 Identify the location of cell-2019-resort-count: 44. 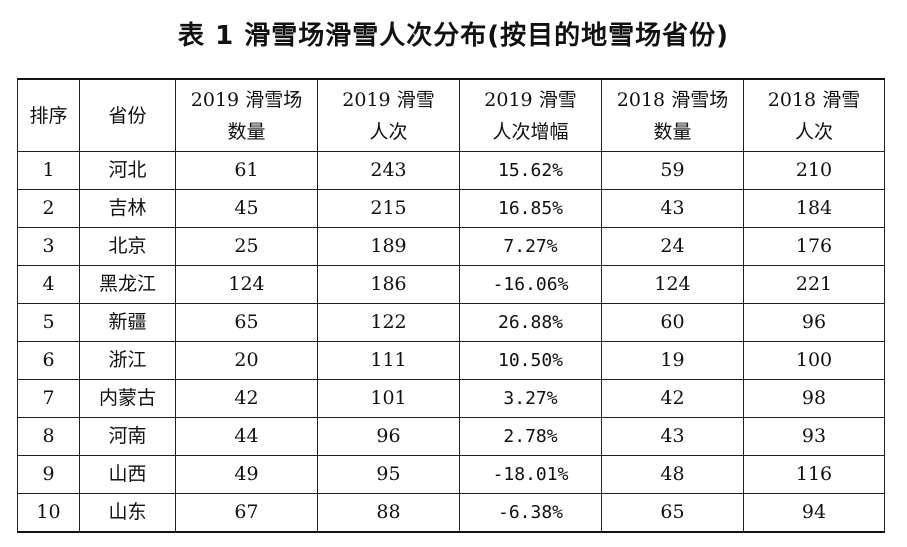
(246, 436).